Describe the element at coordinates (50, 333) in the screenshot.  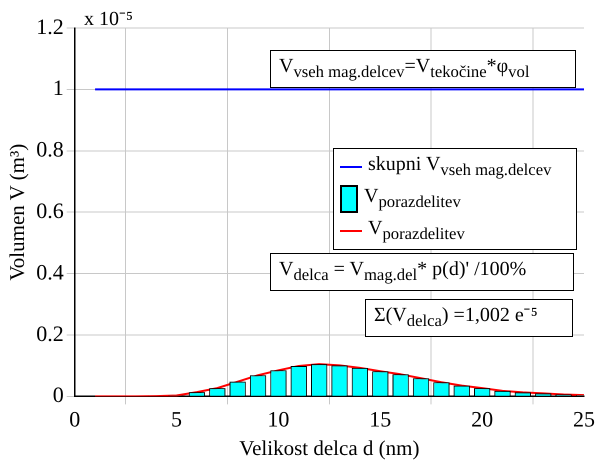
I see `y-tick-label: 0.2` at that location.